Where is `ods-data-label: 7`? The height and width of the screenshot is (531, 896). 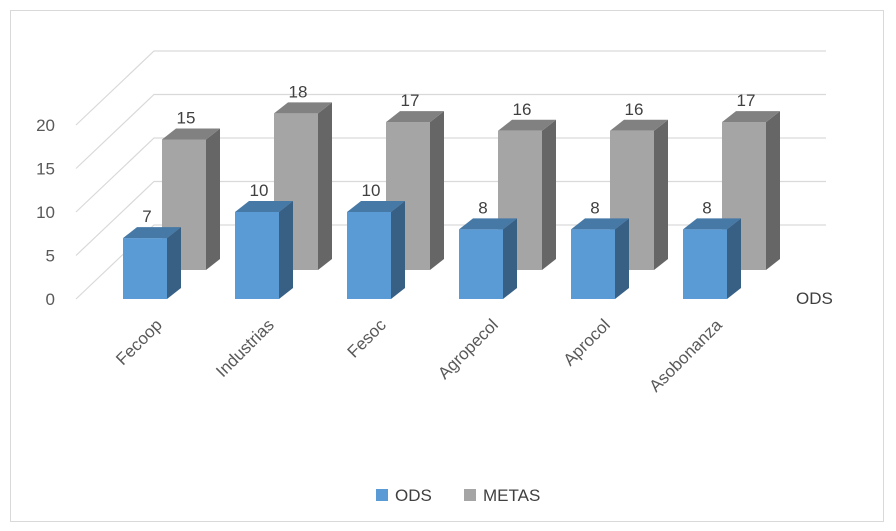
ods-data-label: 7 is located at coordinates (146, 216).